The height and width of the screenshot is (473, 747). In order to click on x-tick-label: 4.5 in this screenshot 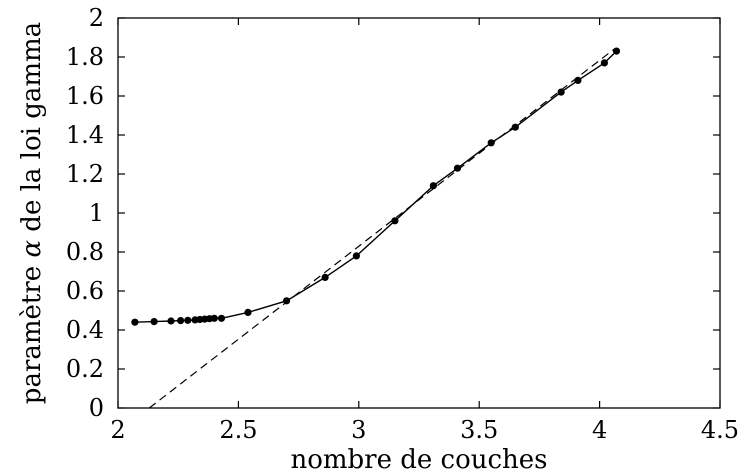, I will do `click(720, 430)`.